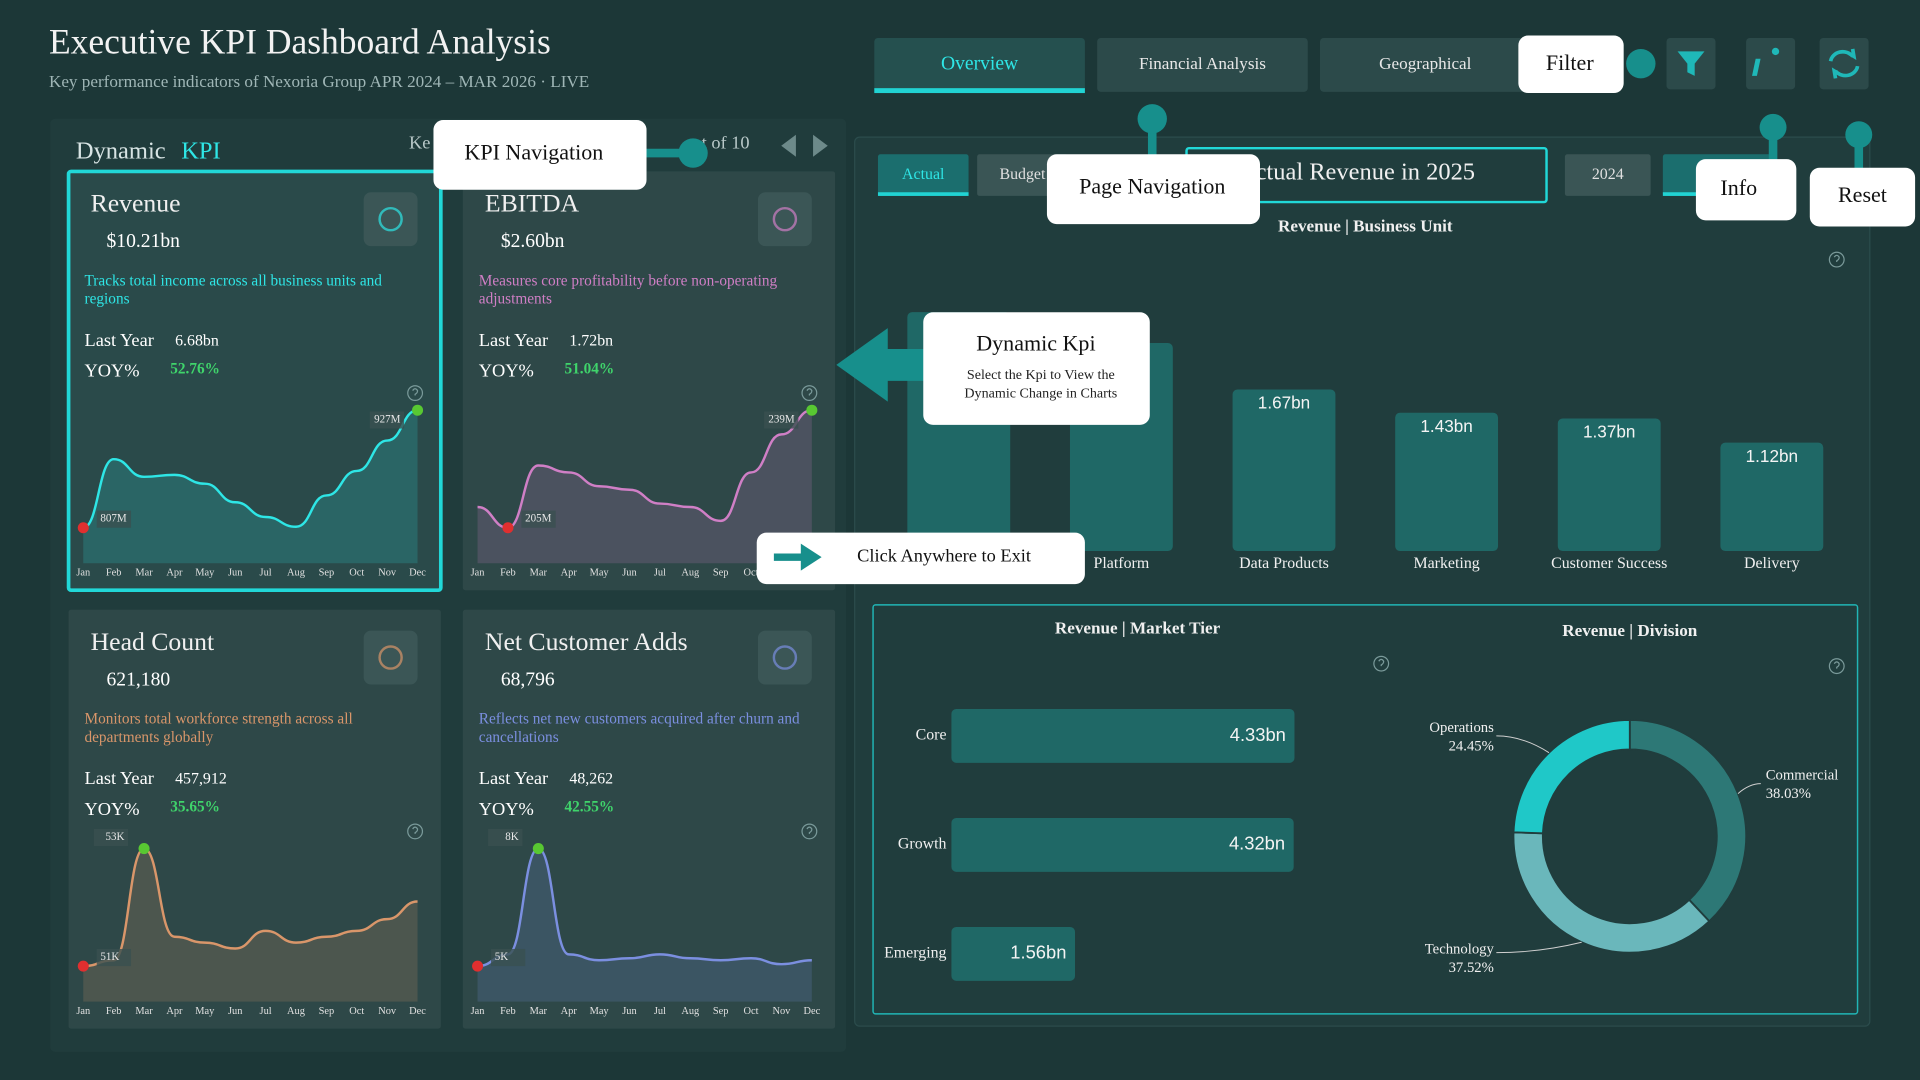 The image size is (1920, 1080). What do you see at coordinates (944, 555) in the screenshot?
I see `callout-text: Click Anywhere to Exit` at bounding box center [944, 555].